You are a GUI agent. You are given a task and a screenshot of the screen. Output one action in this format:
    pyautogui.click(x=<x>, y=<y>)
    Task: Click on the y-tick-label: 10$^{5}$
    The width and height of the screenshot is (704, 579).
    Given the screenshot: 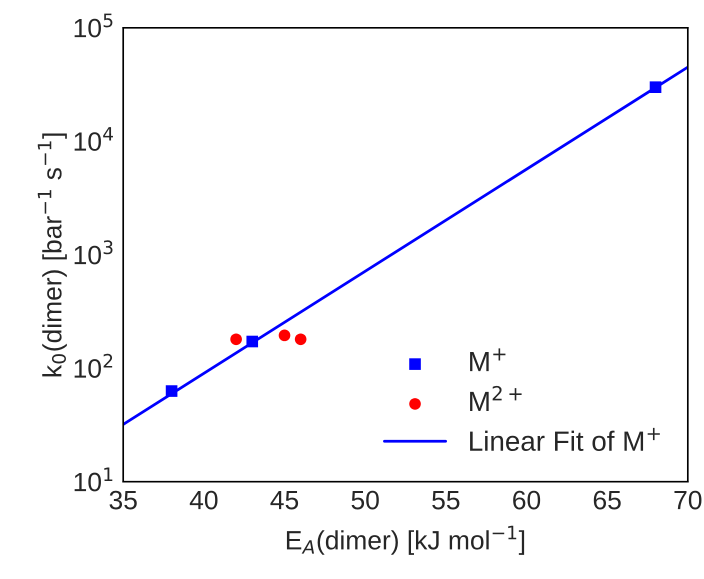 What is the action you would take?
    pyautogui.click(x=93, y=26)
    